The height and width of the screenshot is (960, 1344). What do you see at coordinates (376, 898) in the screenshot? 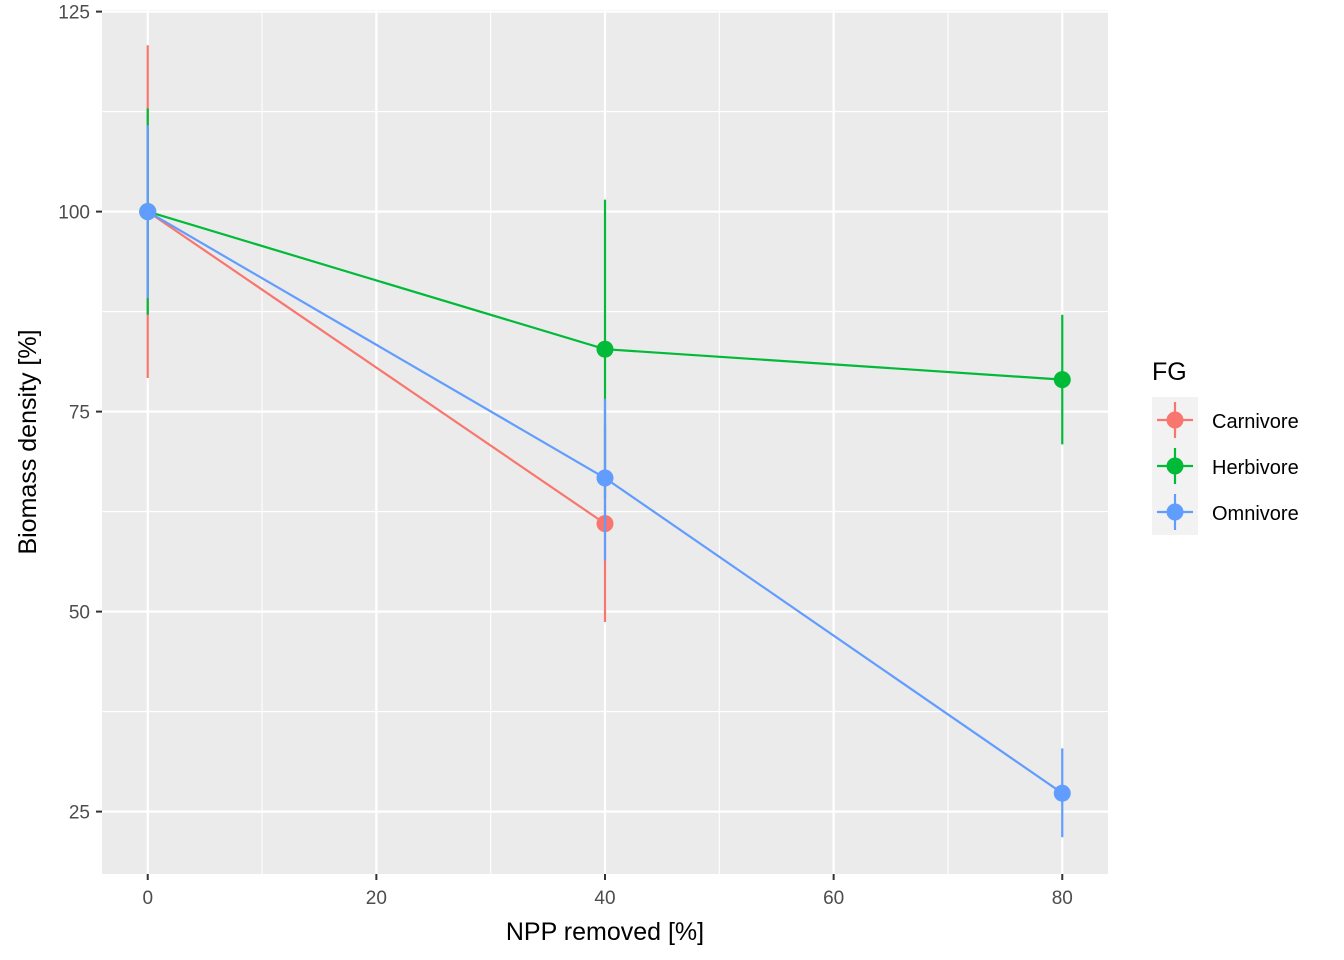
I see `x-tick-label: 20` at bounding box center [376, 898].